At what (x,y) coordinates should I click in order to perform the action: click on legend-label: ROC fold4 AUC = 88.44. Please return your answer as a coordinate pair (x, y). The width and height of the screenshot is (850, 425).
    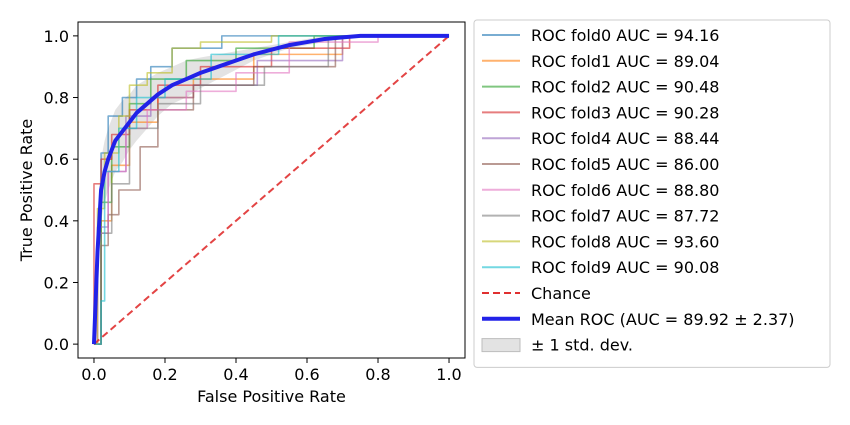
    Looking at the image, I should click on (625, 138).